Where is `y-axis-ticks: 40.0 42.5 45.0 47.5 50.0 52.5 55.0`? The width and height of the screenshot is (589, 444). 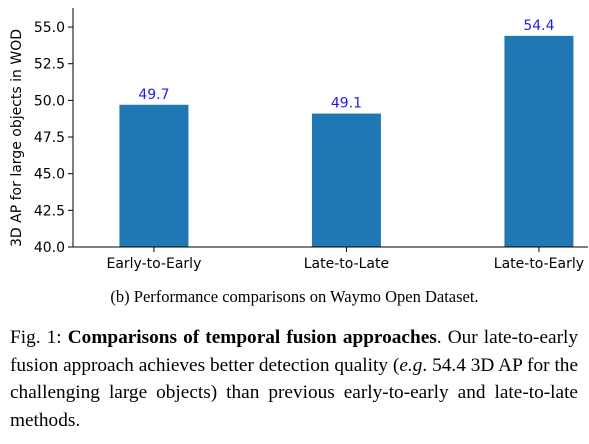 y-axis-ticks: 40.0 42.5 45.0 47.5 50.0 52.5 55.0 is located at coordinates (53, 138).